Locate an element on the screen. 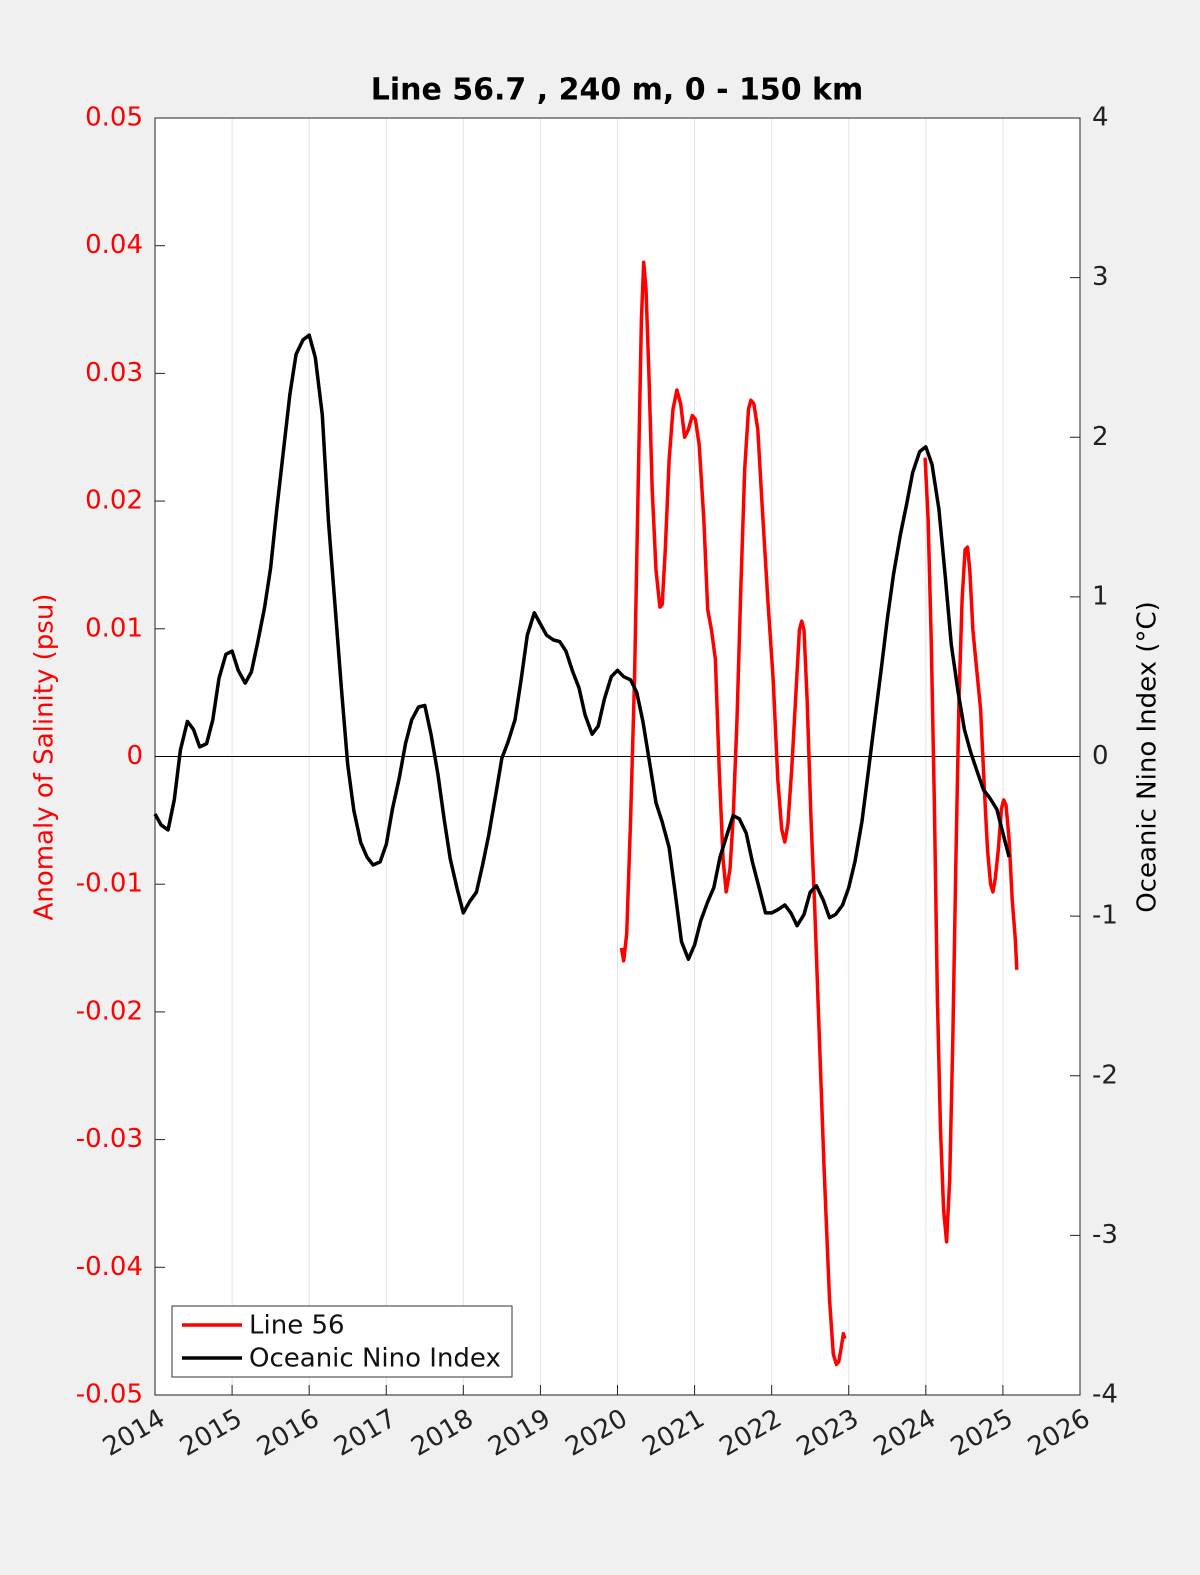 This screenshot has width=1200, height=1575. x-tick-label: 2017 is located at coordinates (365, 1433).